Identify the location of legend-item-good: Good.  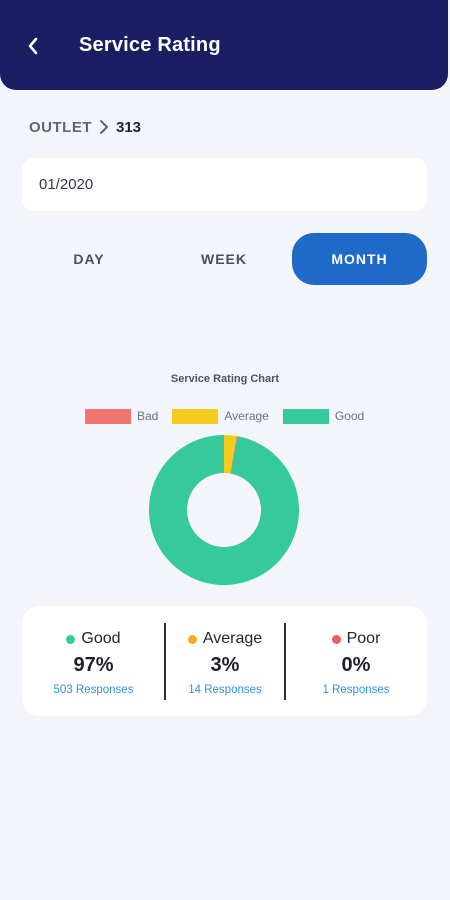
(323, 416).